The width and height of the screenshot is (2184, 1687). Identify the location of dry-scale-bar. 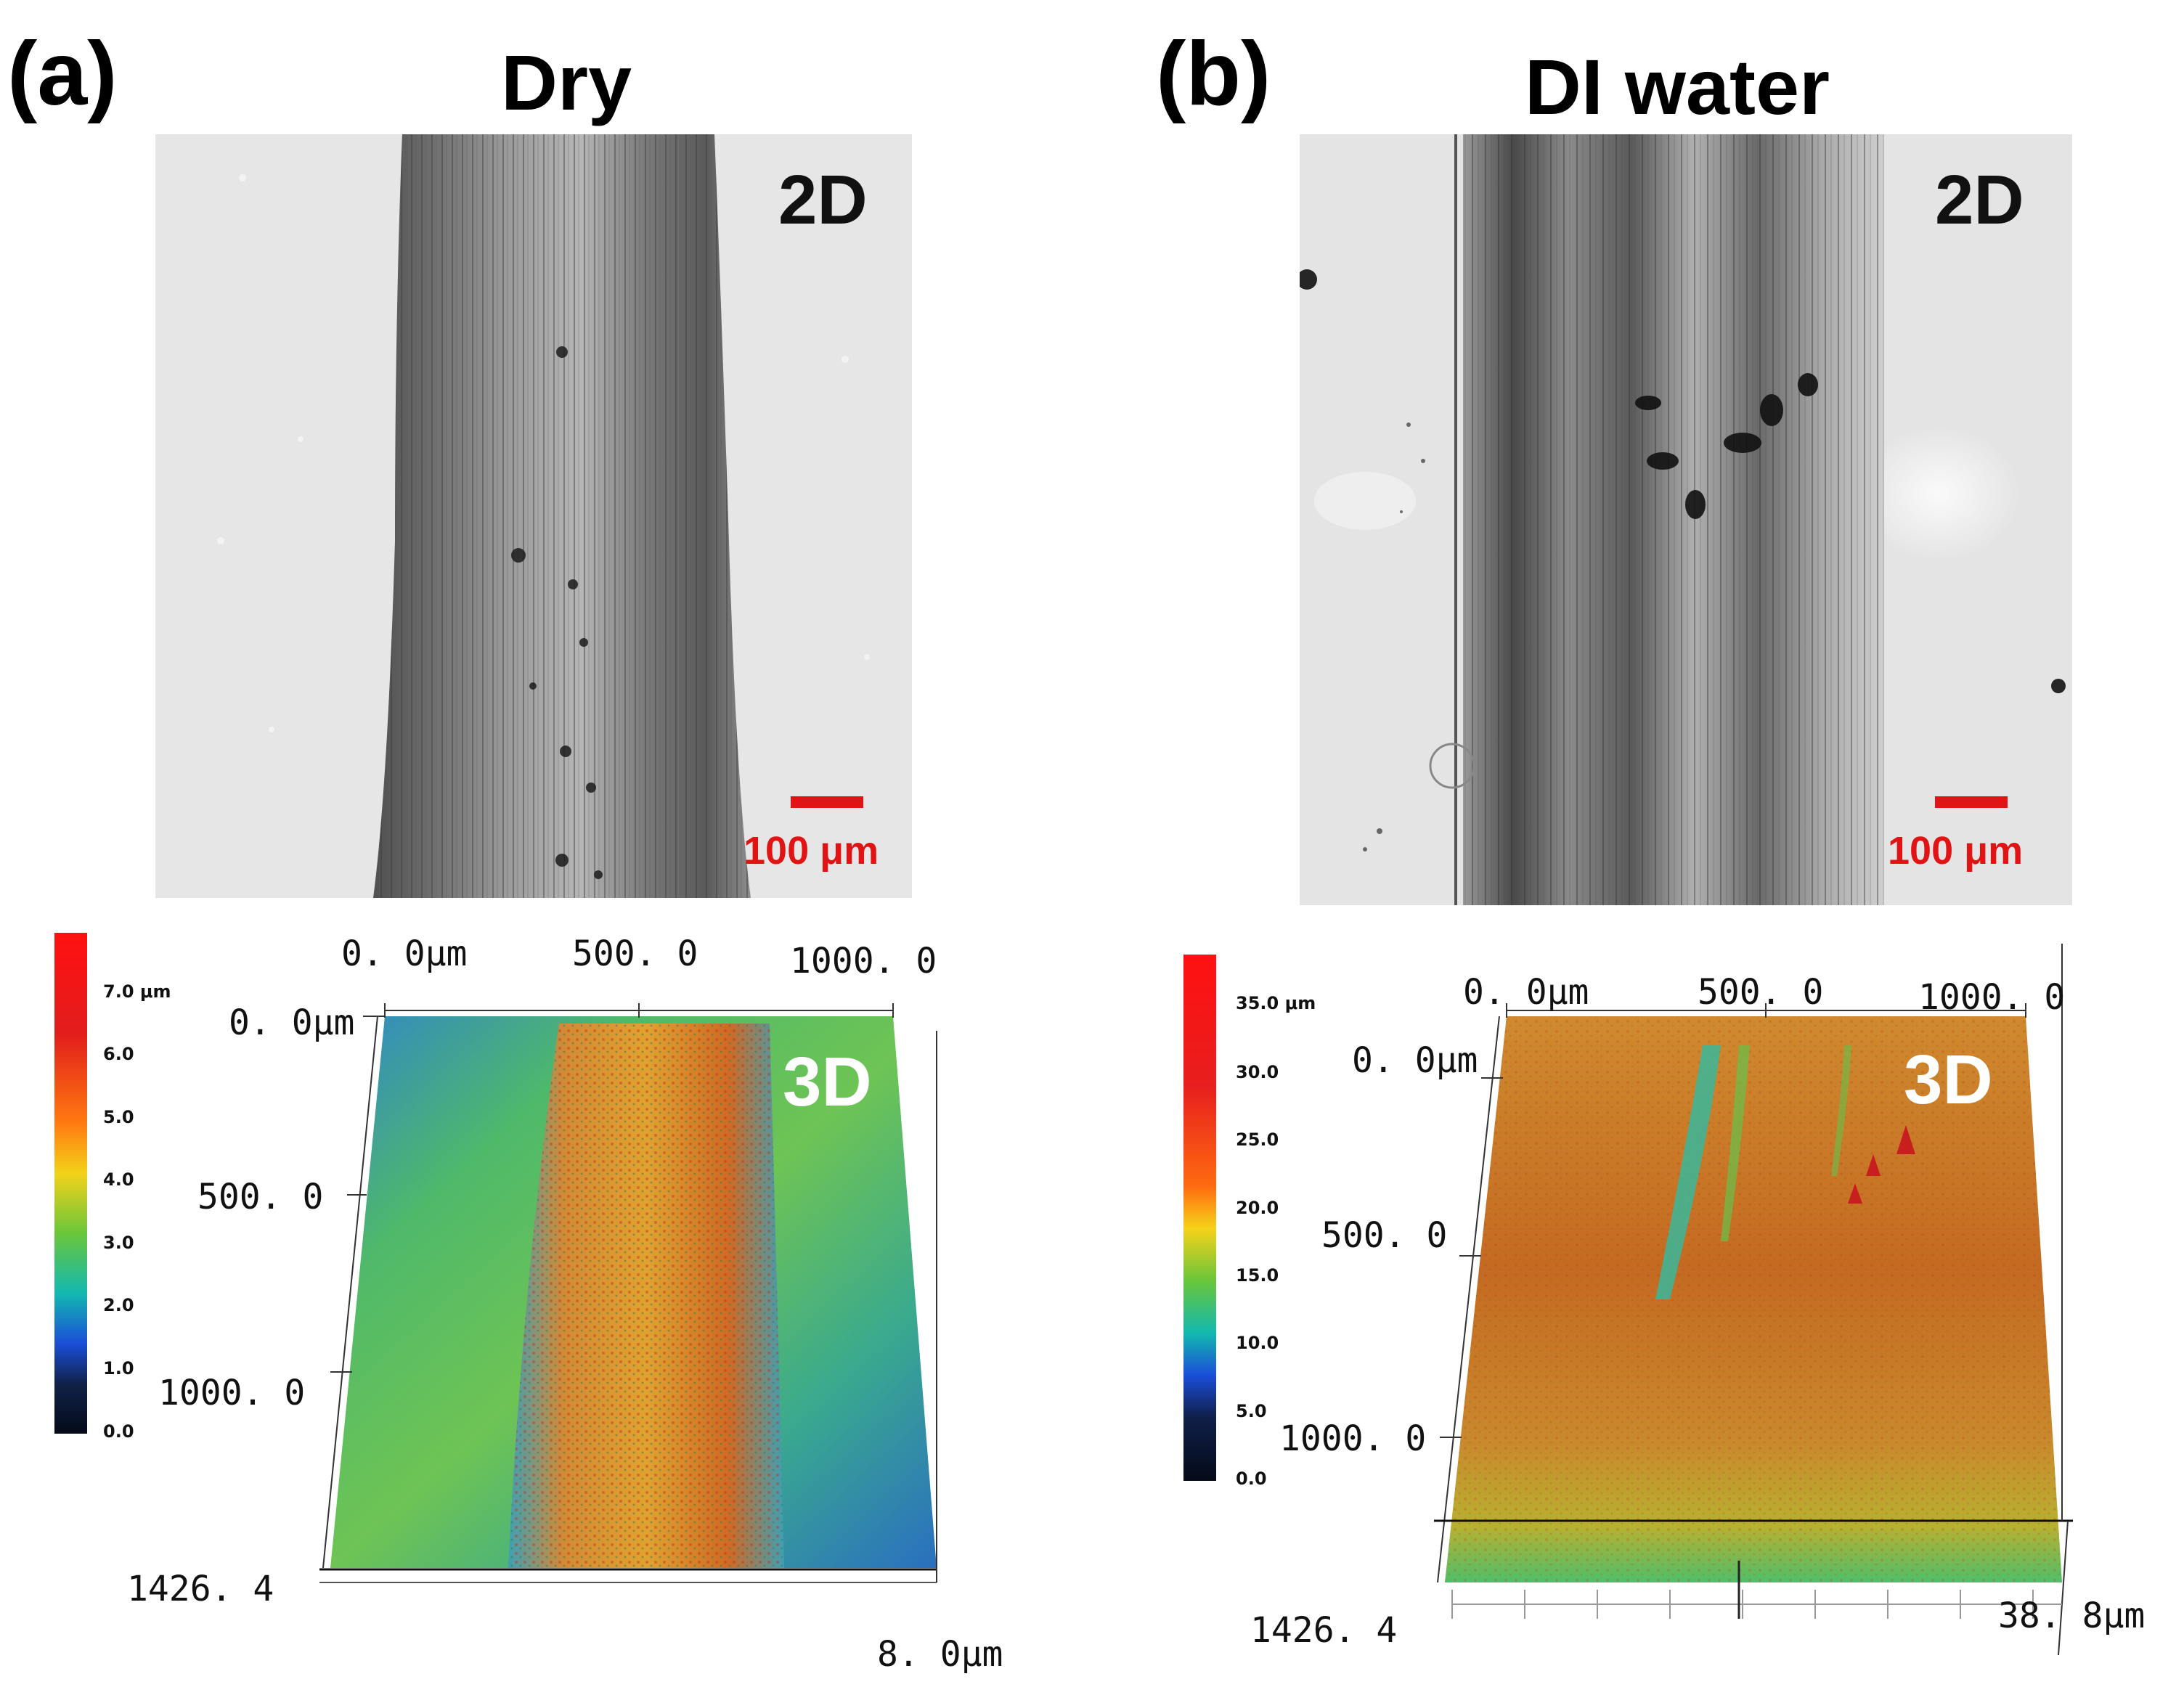
(827, 802).